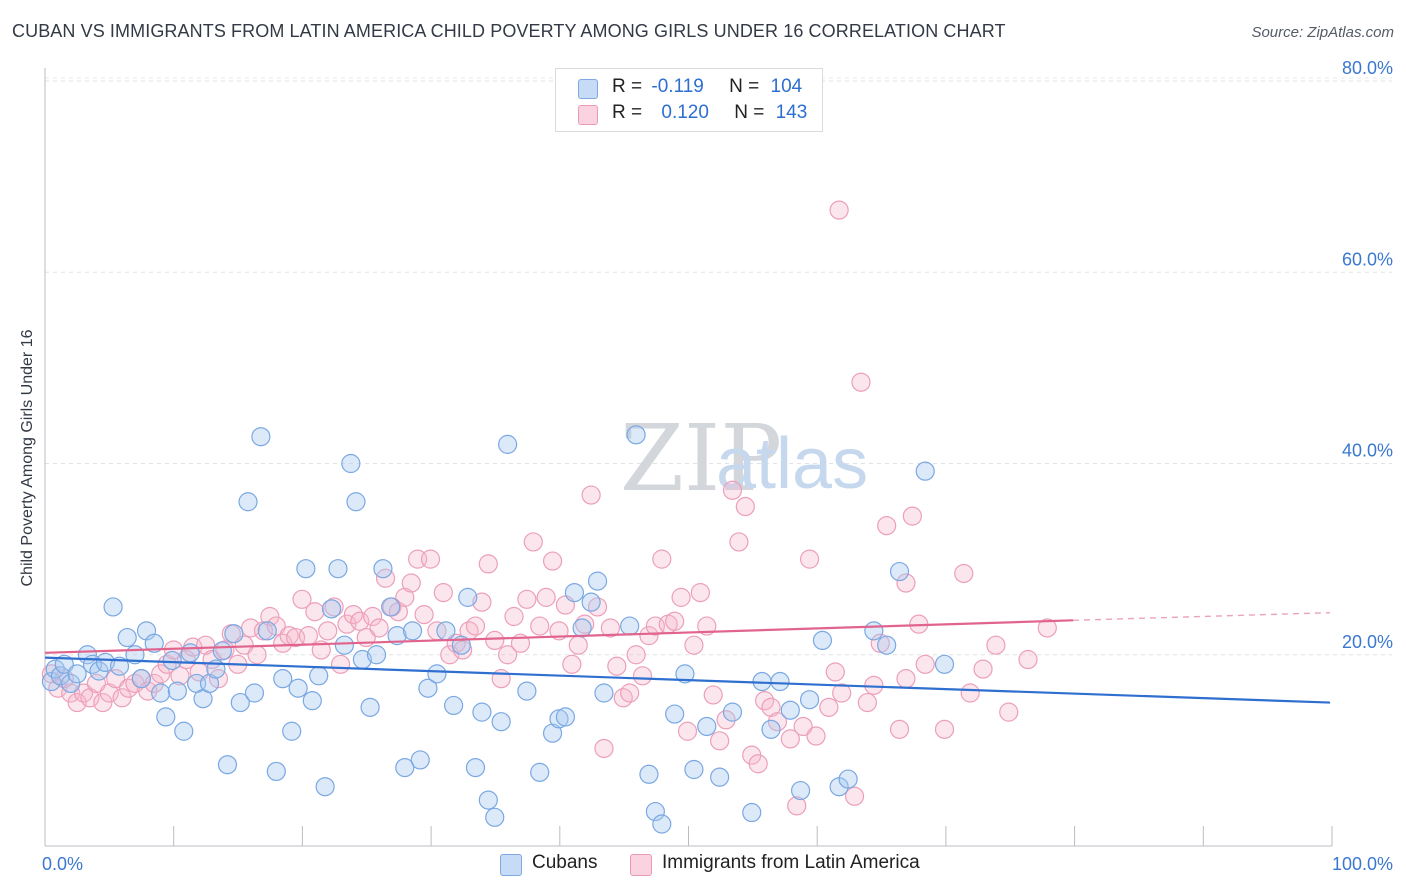 The height and width of the screenshot is (892, 1406). What do you see at coordinates (677, 86) in the screenshot?
I see `legend-r-value: -0.119` at bounding box center [677, 86].